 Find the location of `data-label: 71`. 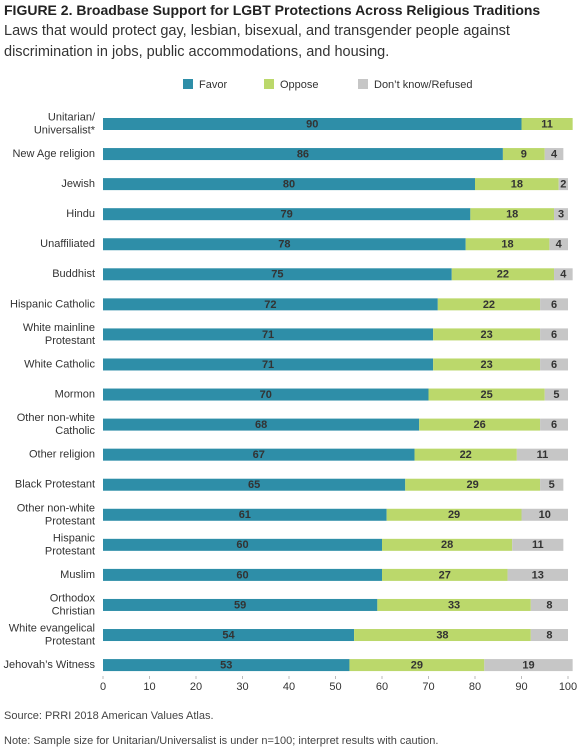

data-label: 71 is located at coordinates (268, 335).